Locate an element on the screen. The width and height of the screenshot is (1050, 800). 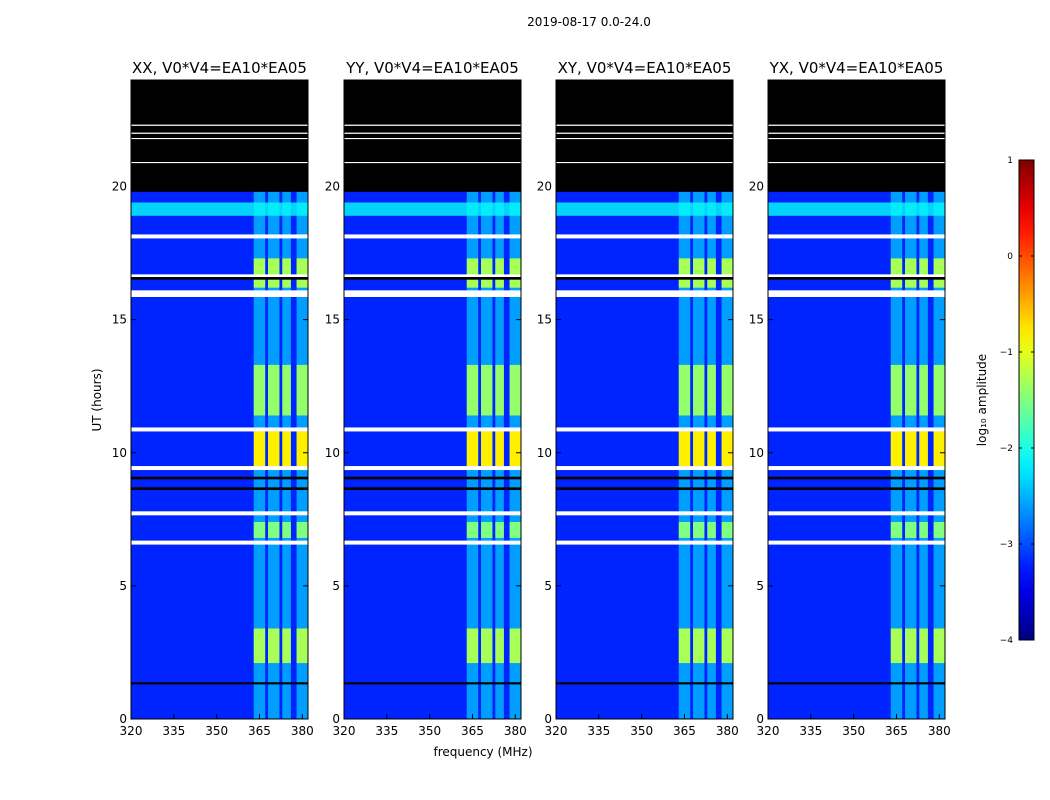
panel-title: YY, V0*V4=EA10*EA05 is located at coordinates (432, 68).